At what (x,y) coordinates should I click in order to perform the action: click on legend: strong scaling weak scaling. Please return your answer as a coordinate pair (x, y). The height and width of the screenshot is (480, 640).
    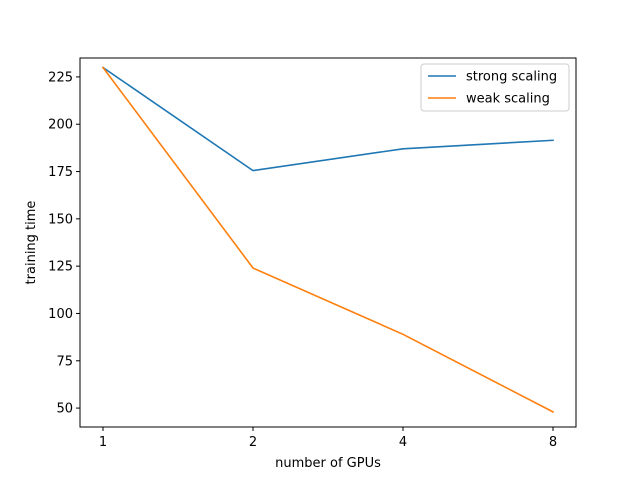
    Looking at the image, I should click on (495, 87).